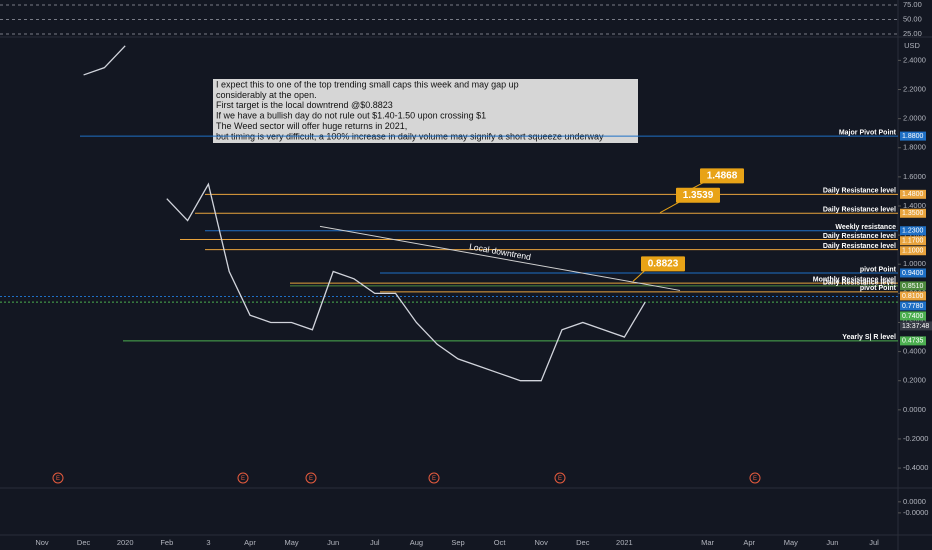  I want to click on price-box-label: 0.9400, so click(913, 273).